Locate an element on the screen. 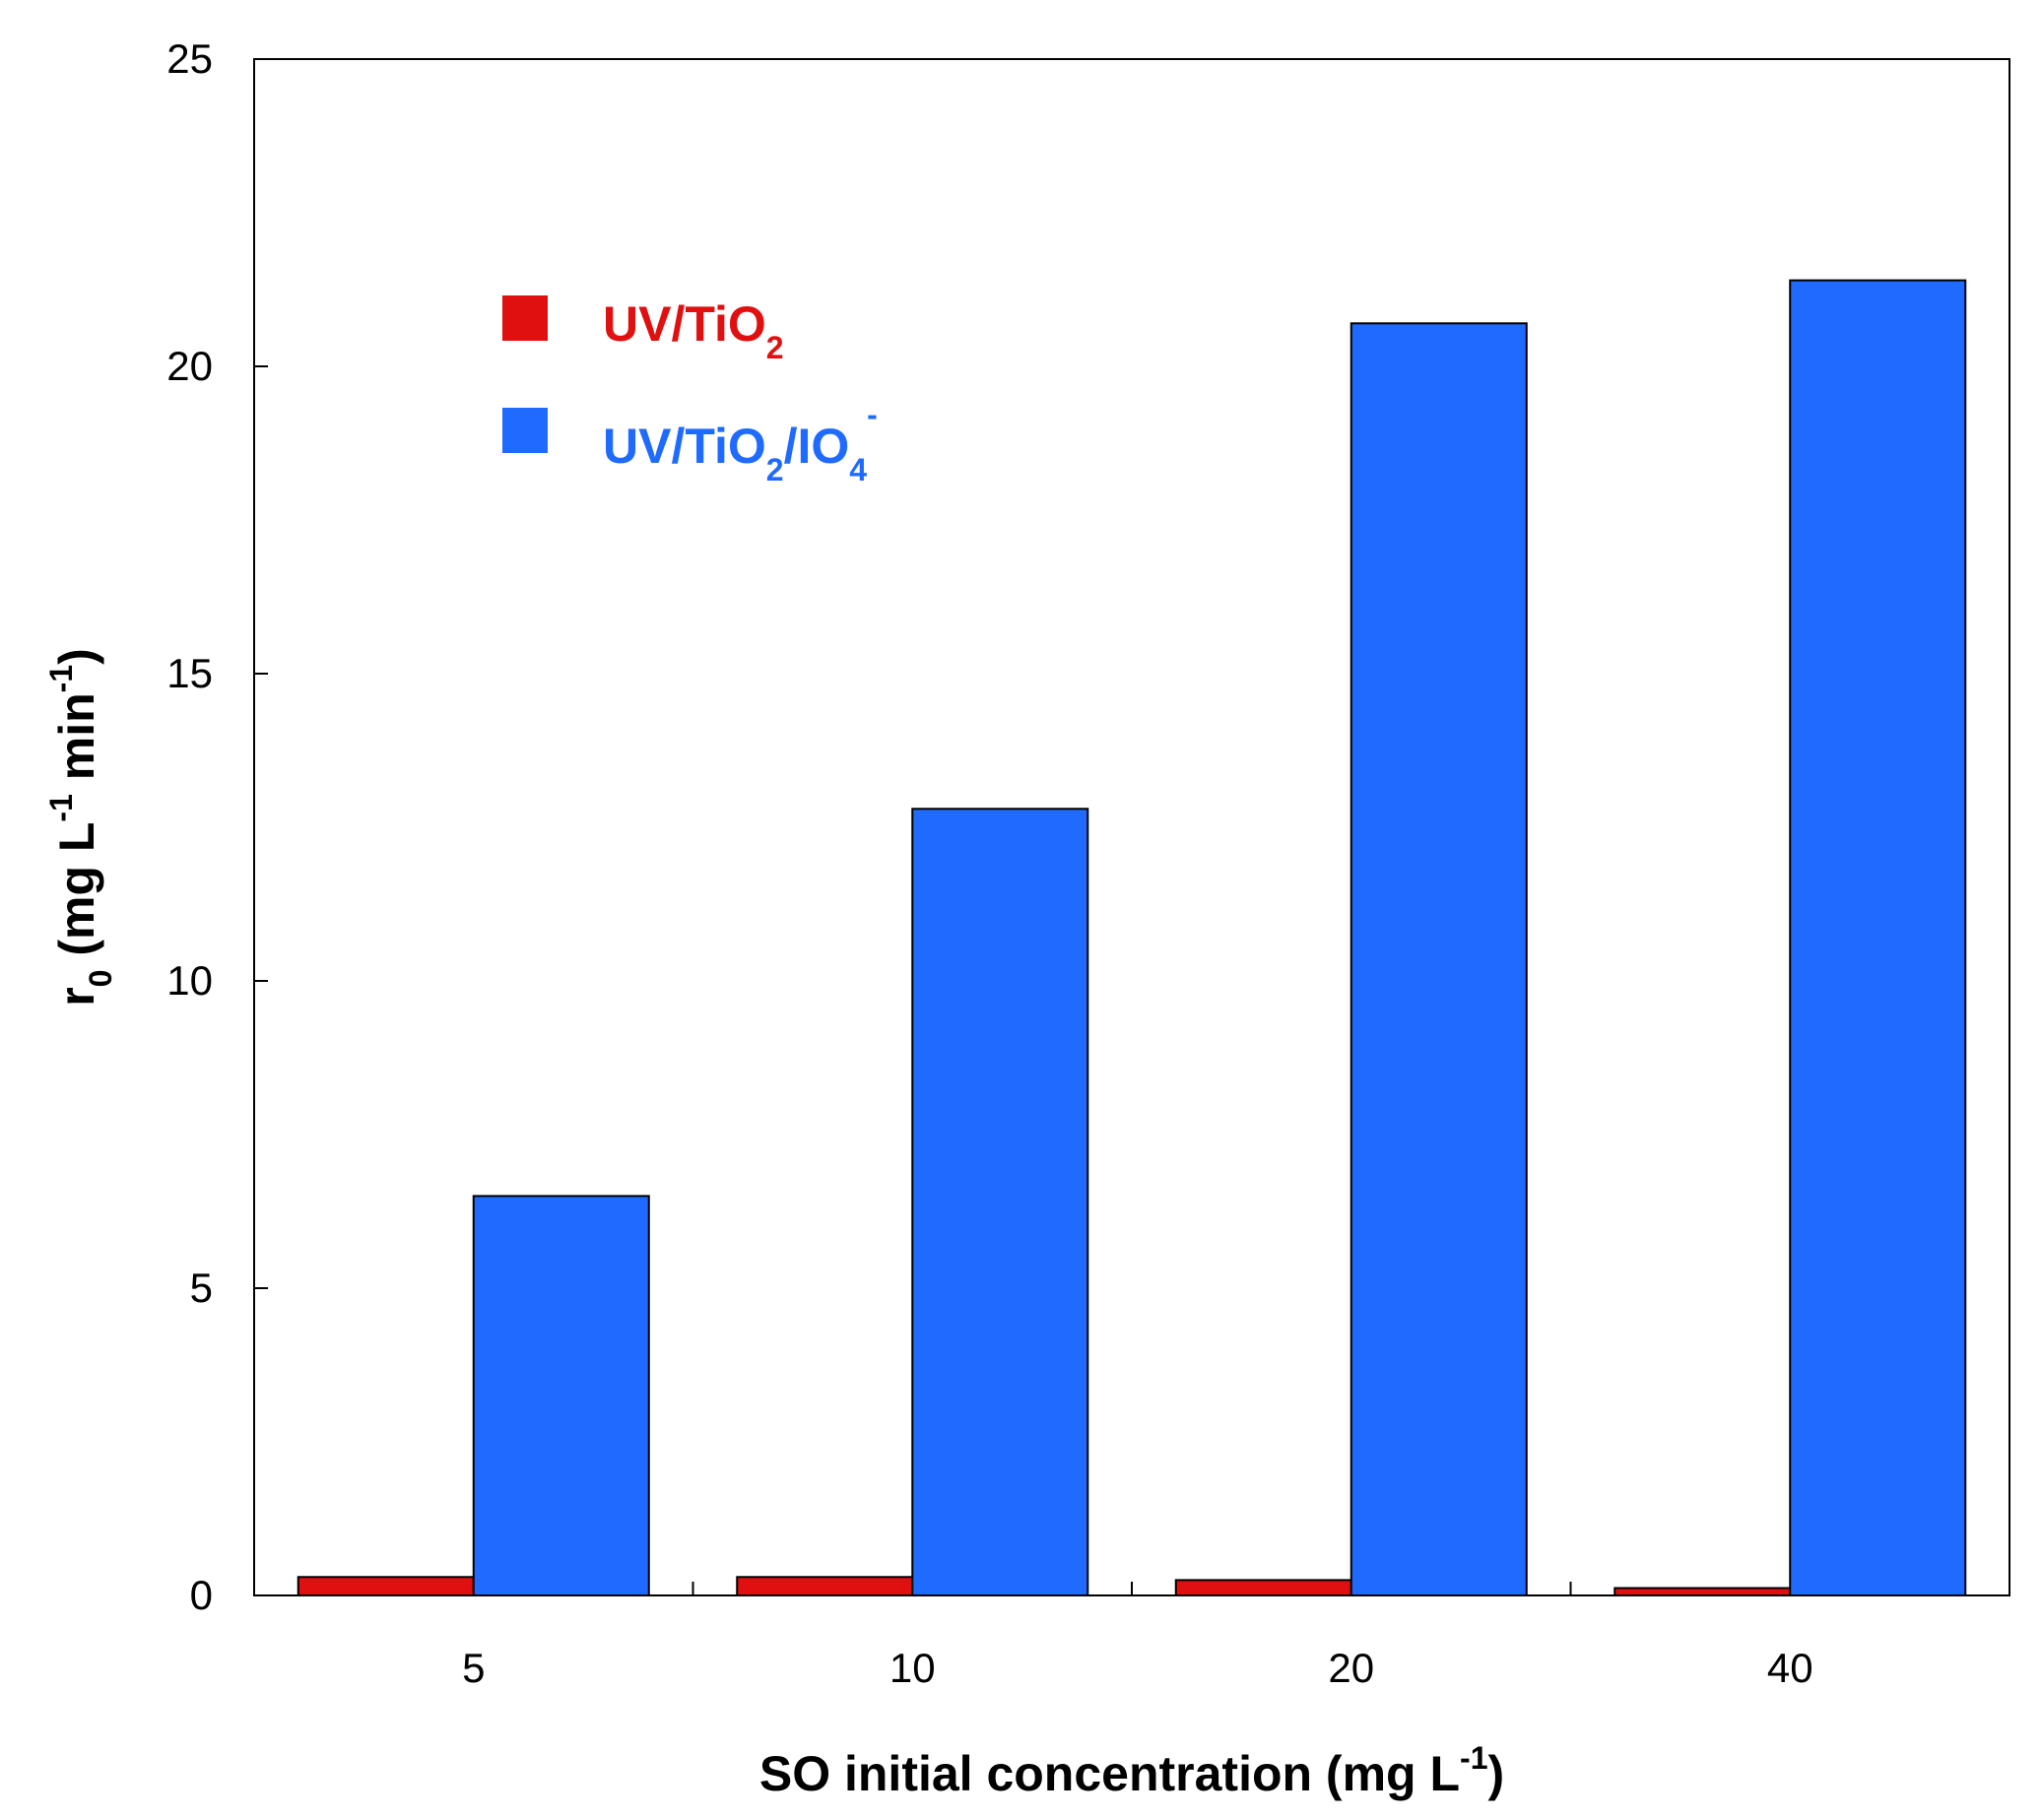 The width and height of the screenshot is (2042, 1820). y-tick-label: 20 is located at coordinates (189, 366).